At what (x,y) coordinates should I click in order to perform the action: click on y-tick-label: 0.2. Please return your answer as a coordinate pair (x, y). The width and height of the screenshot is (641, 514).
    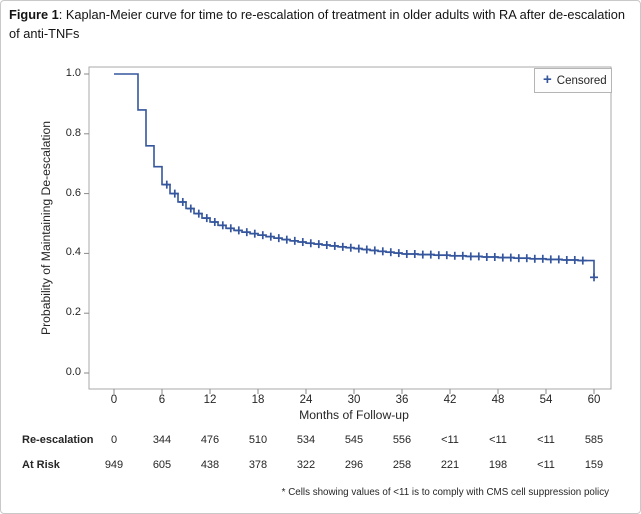
    Looking at the image, I should click on (73, 312).